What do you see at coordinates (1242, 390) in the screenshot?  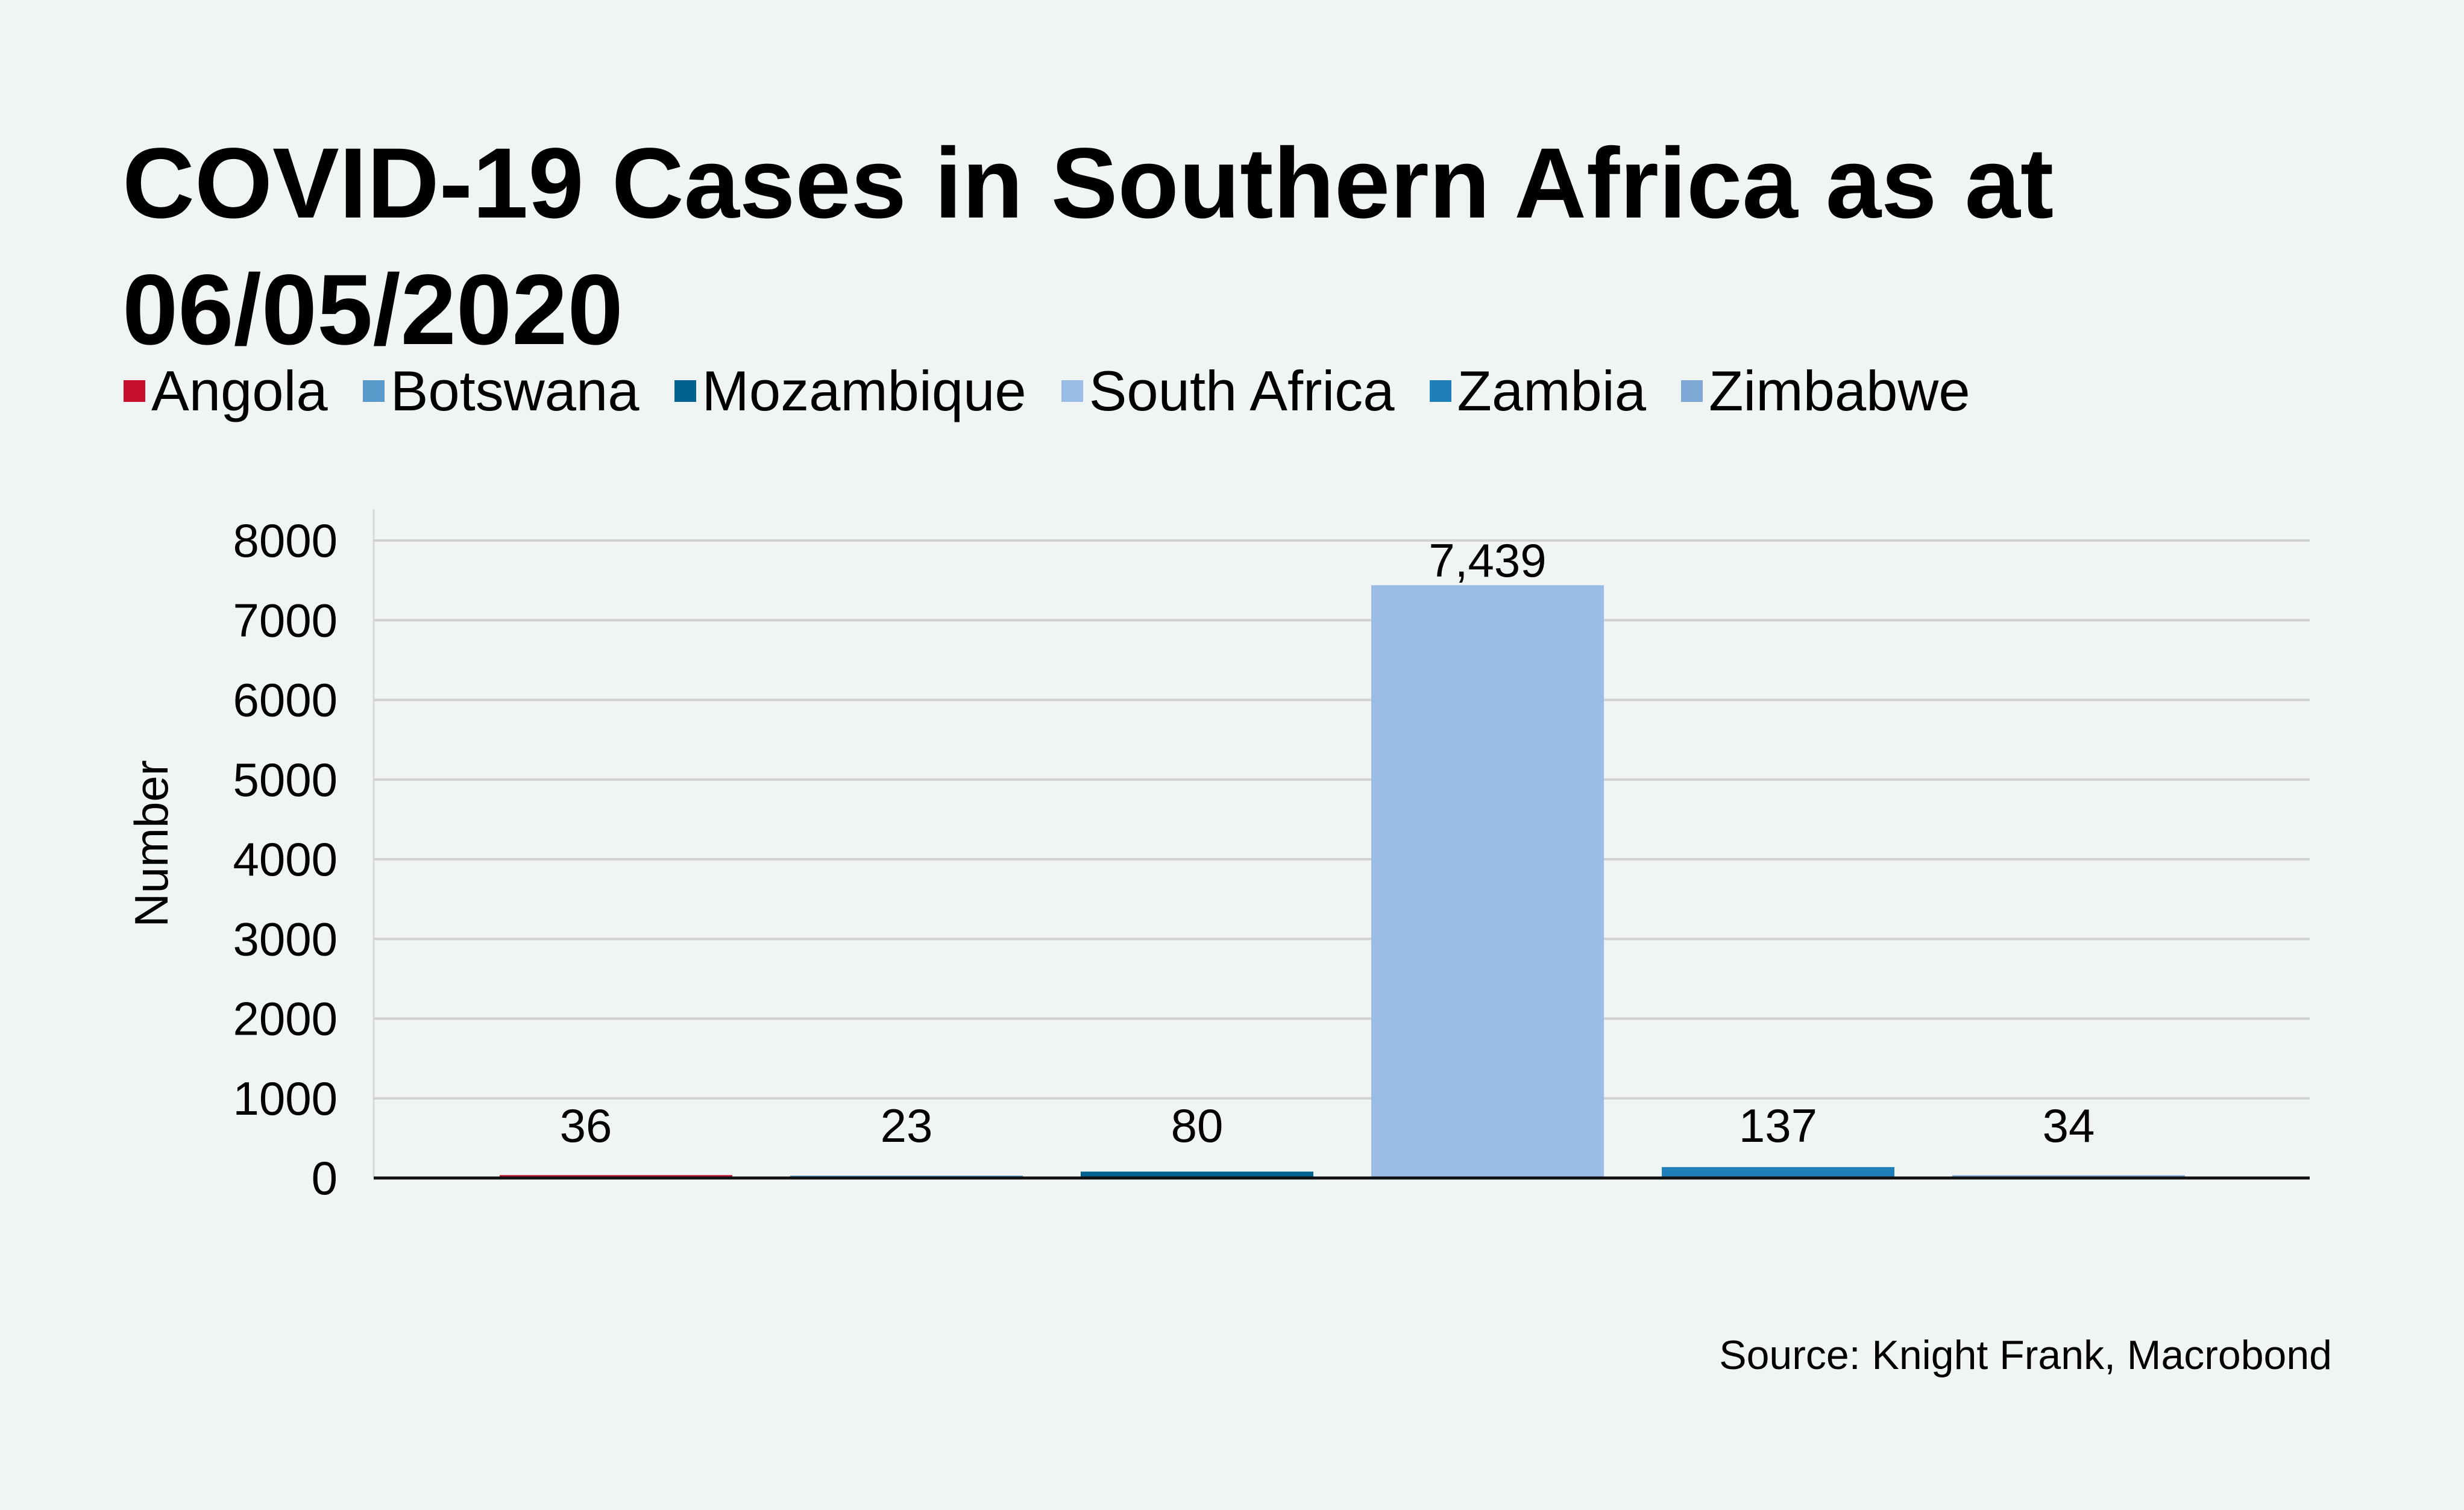 I see `legend-label: South Africa` at bounding box center [1242, 390].